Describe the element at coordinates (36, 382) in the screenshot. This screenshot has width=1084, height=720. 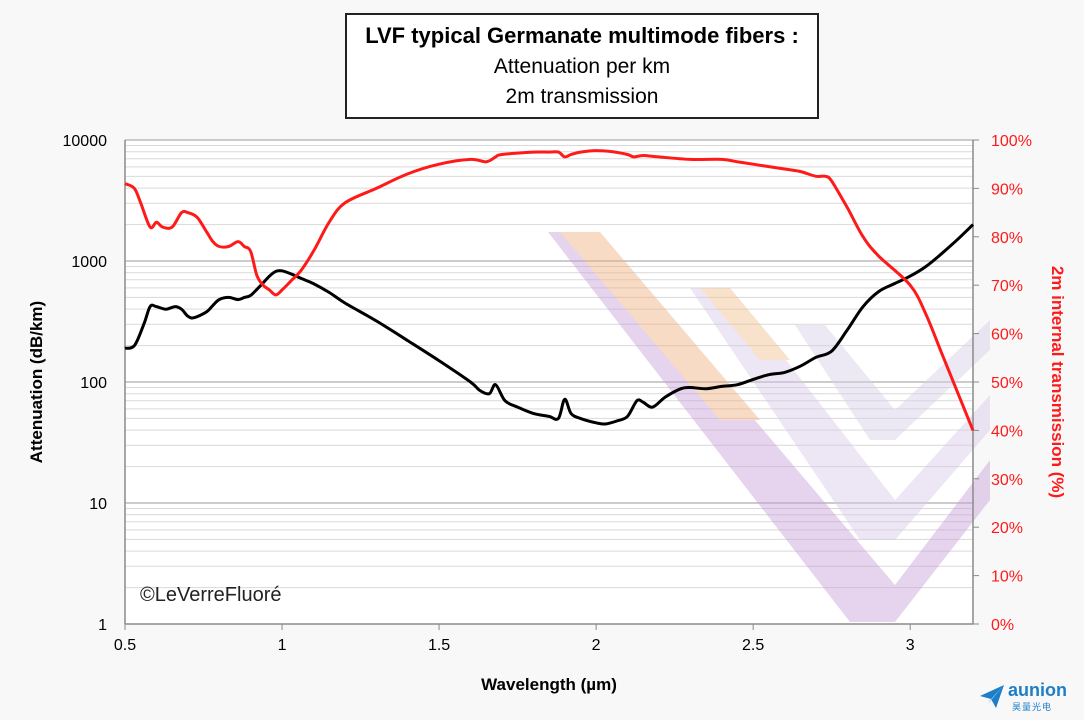
I see `y-axis-left-label: Attenuation (dB/km)` at that location.